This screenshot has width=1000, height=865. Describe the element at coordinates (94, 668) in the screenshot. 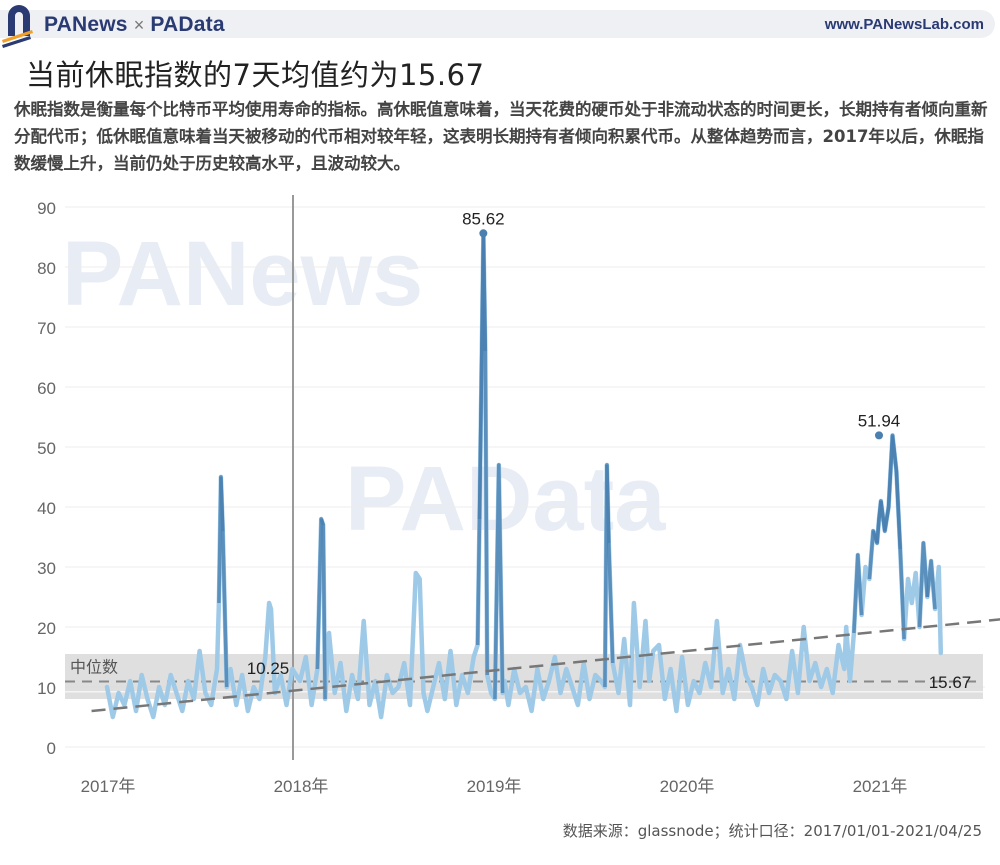

I see `median-label: 中位数` at that location.